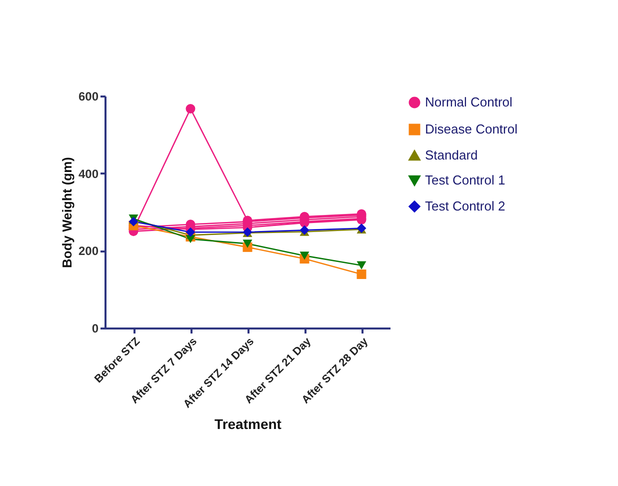 The height and width of the screenshot is (486, 618). What do you see at coordinates (248, 424) in the screenshot?
I see `x-axis-title: Treatment` at bounding box center [248, 424].